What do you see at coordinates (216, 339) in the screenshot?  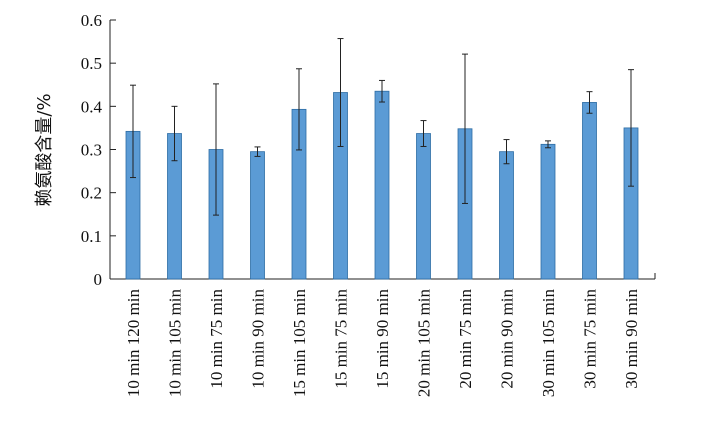 I see `x-tick-label: 10 min 75 min` at bounding box center [216, 339].